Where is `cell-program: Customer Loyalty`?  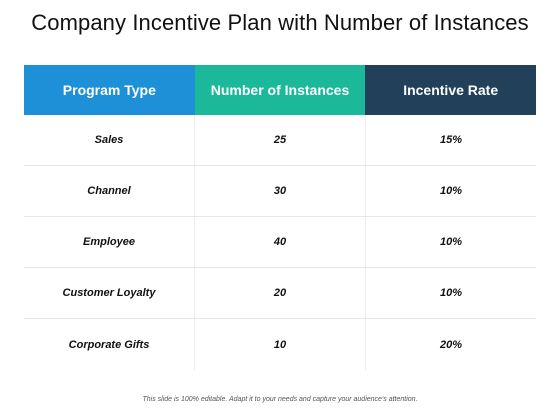
cell-program: Customer Loyalty is located at coordinates (109, 293).